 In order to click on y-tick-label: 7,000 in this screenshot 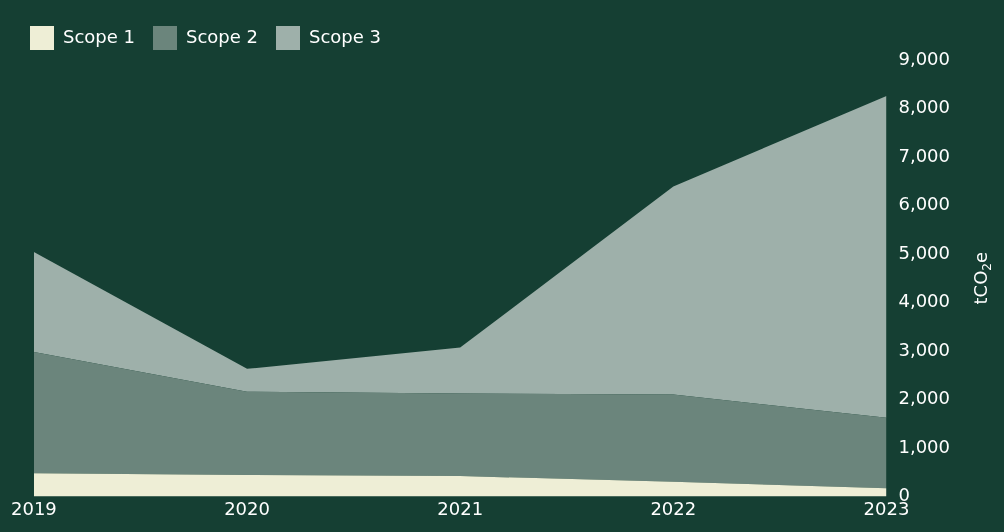, I will do `click(924, 155)`.